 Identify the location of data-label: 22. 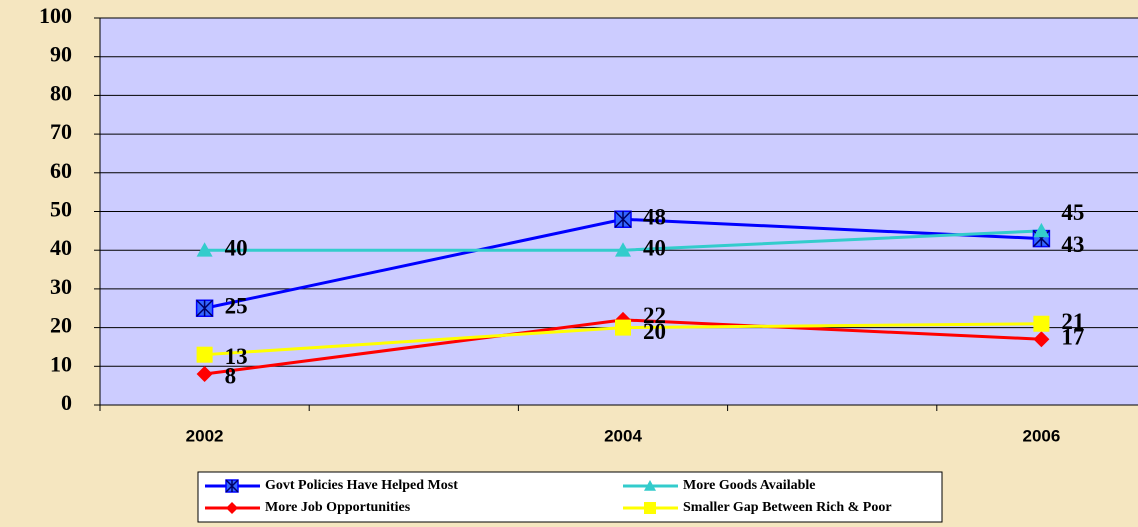
(654, 315).